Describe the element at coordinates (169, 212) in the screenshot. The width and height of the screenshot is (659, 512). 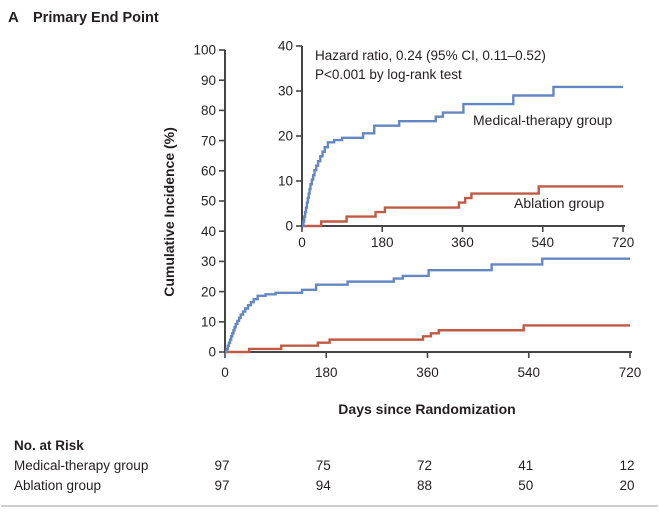
I see `y-axis-title: Cumulative Incidence (%)` at that location.